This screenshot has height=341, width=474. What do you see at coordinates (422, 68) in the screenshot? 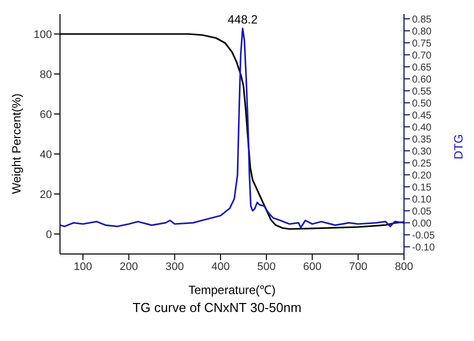
I see `y2-tick-label: 0.65` at bounding box center [422, 68].